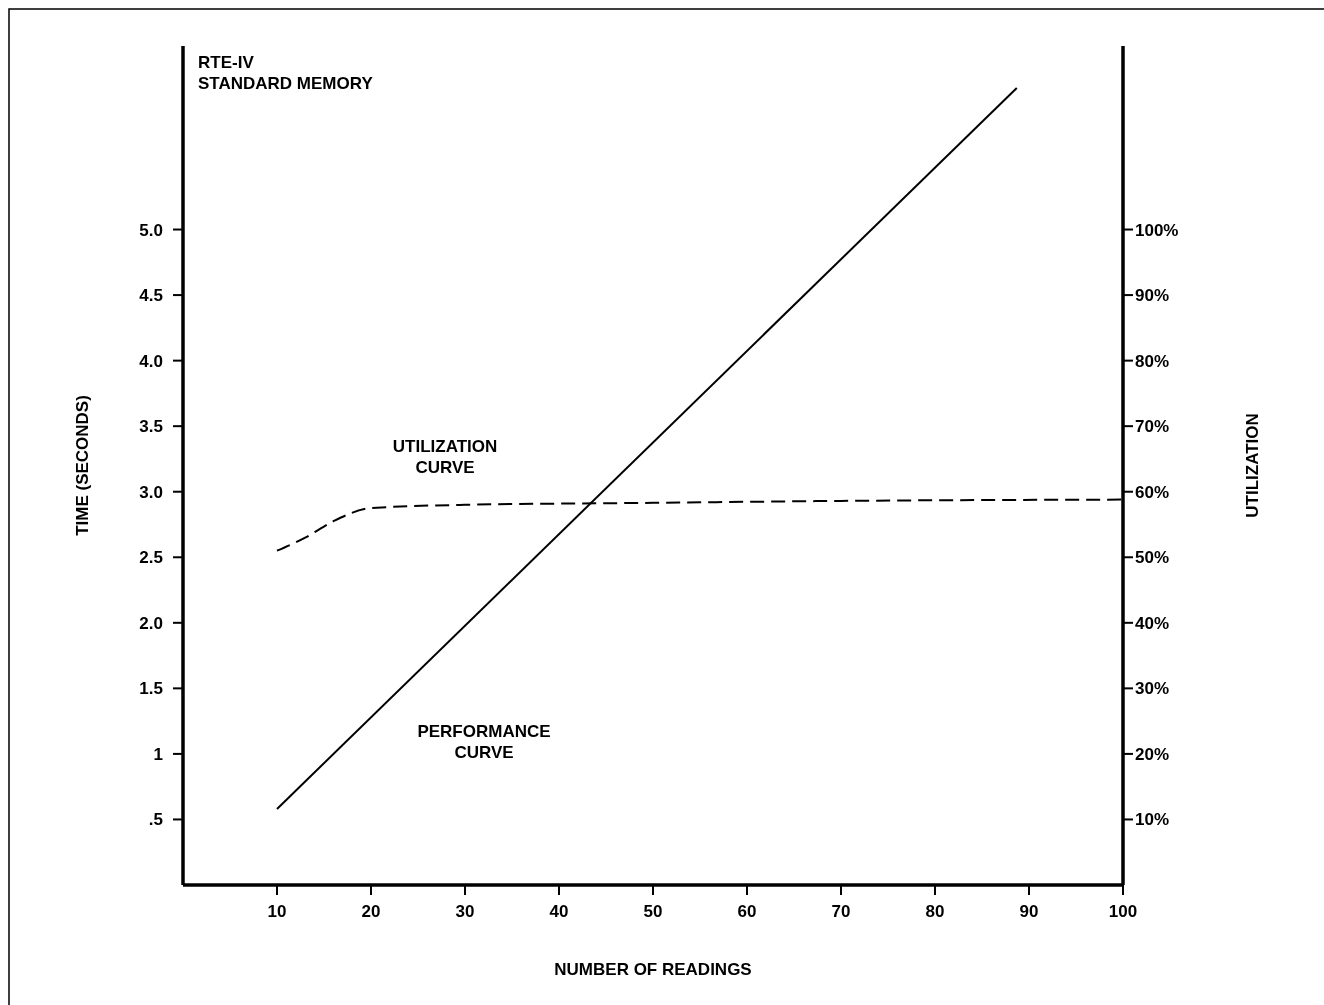 This screenshot has width=1324, height=1005. I want to click on y-tick-label: 2.5, so click(151, 558).